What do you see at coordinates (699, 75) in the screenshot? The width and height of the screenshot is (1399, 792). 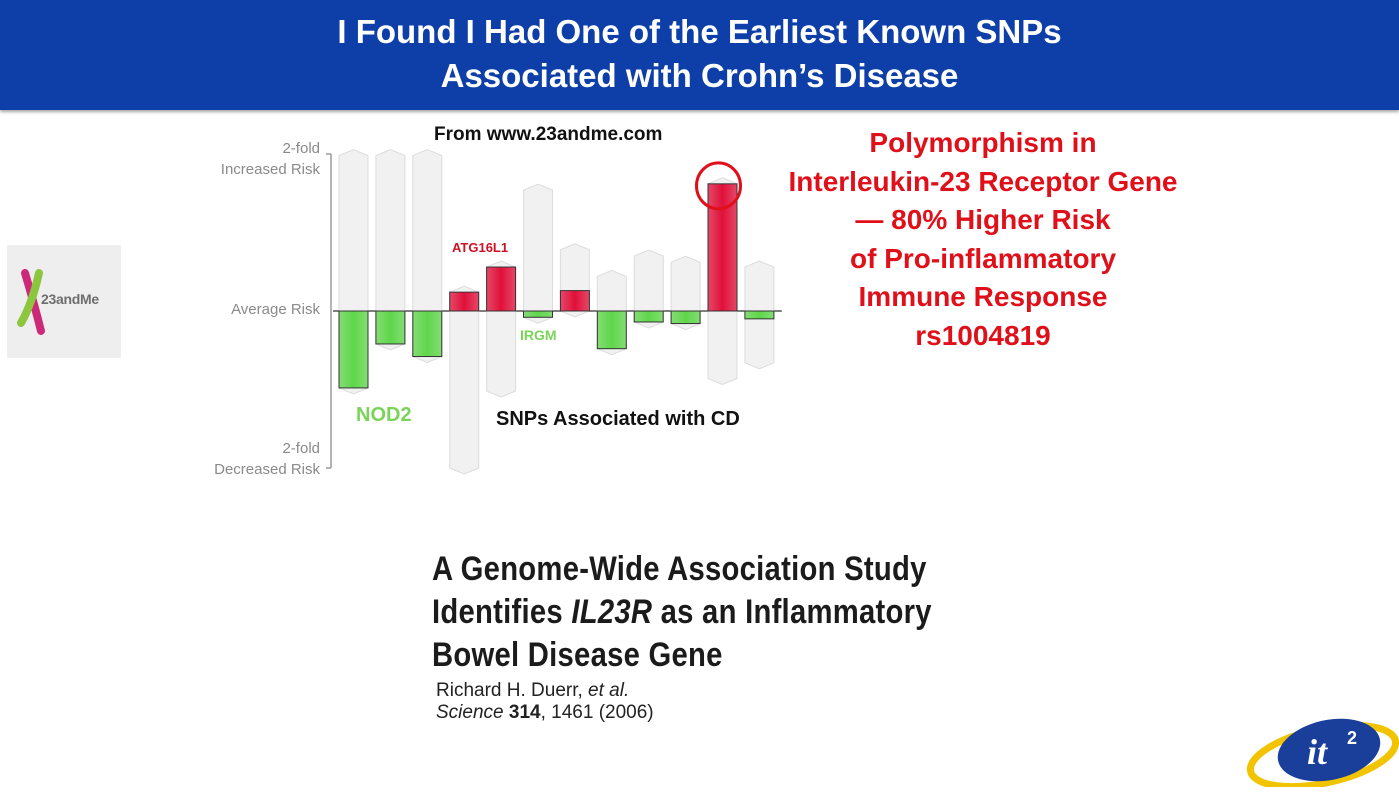 I see `slide-title-line-2: Associated with Crohn’s Disease` at bounding box center [699, 75].